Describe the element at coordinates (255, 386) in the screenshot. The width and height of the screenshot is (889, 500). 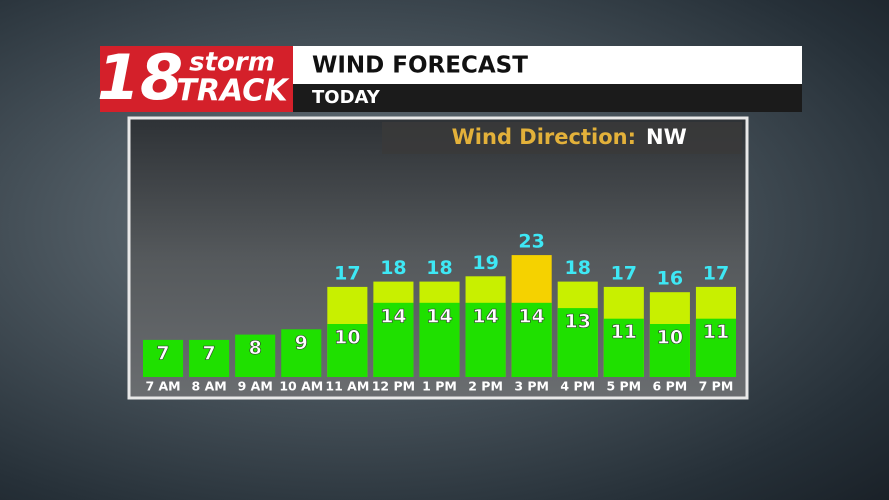
I see `x-tick-label: 9 AM` at that location.